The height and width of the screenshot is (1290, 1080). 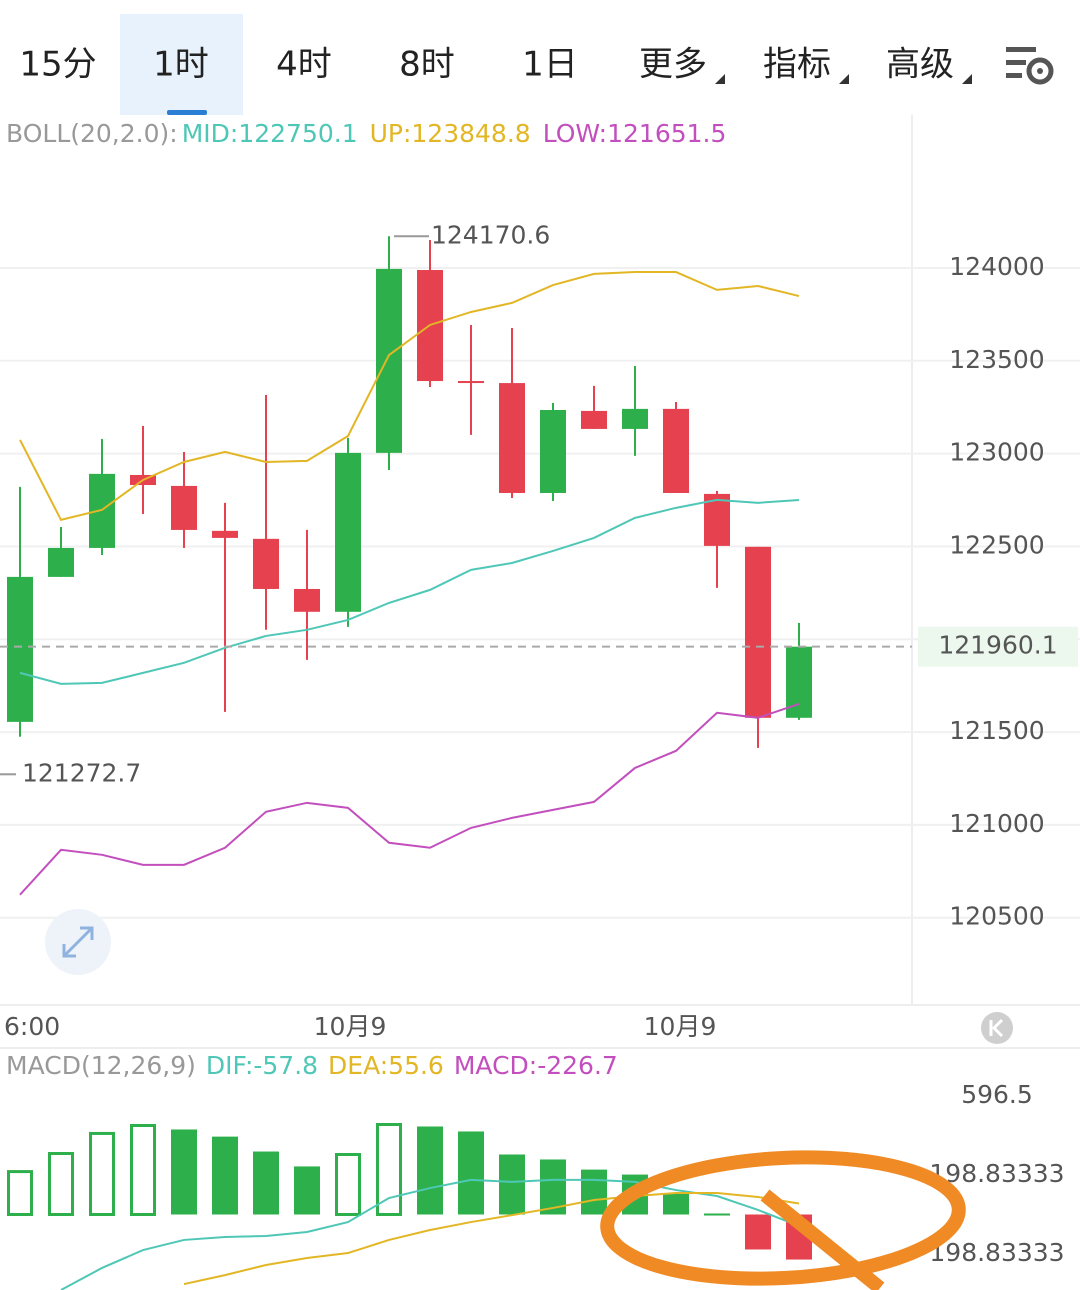 What do you see at coordinates (996, 730) in the screenshot?
I see `y-tick-label: 121500` at bounding box center [996, 730].